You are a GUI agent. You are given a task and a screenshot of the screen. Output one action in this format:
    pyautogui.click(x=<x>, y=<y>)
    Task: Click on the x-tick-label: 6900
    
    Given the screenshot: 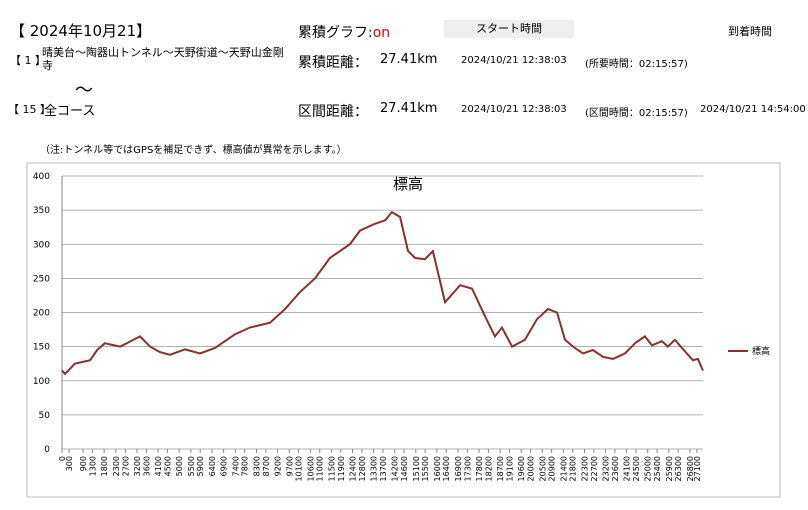 What is the action you would take?
    pyautogui.click(x=224, y=466)
    